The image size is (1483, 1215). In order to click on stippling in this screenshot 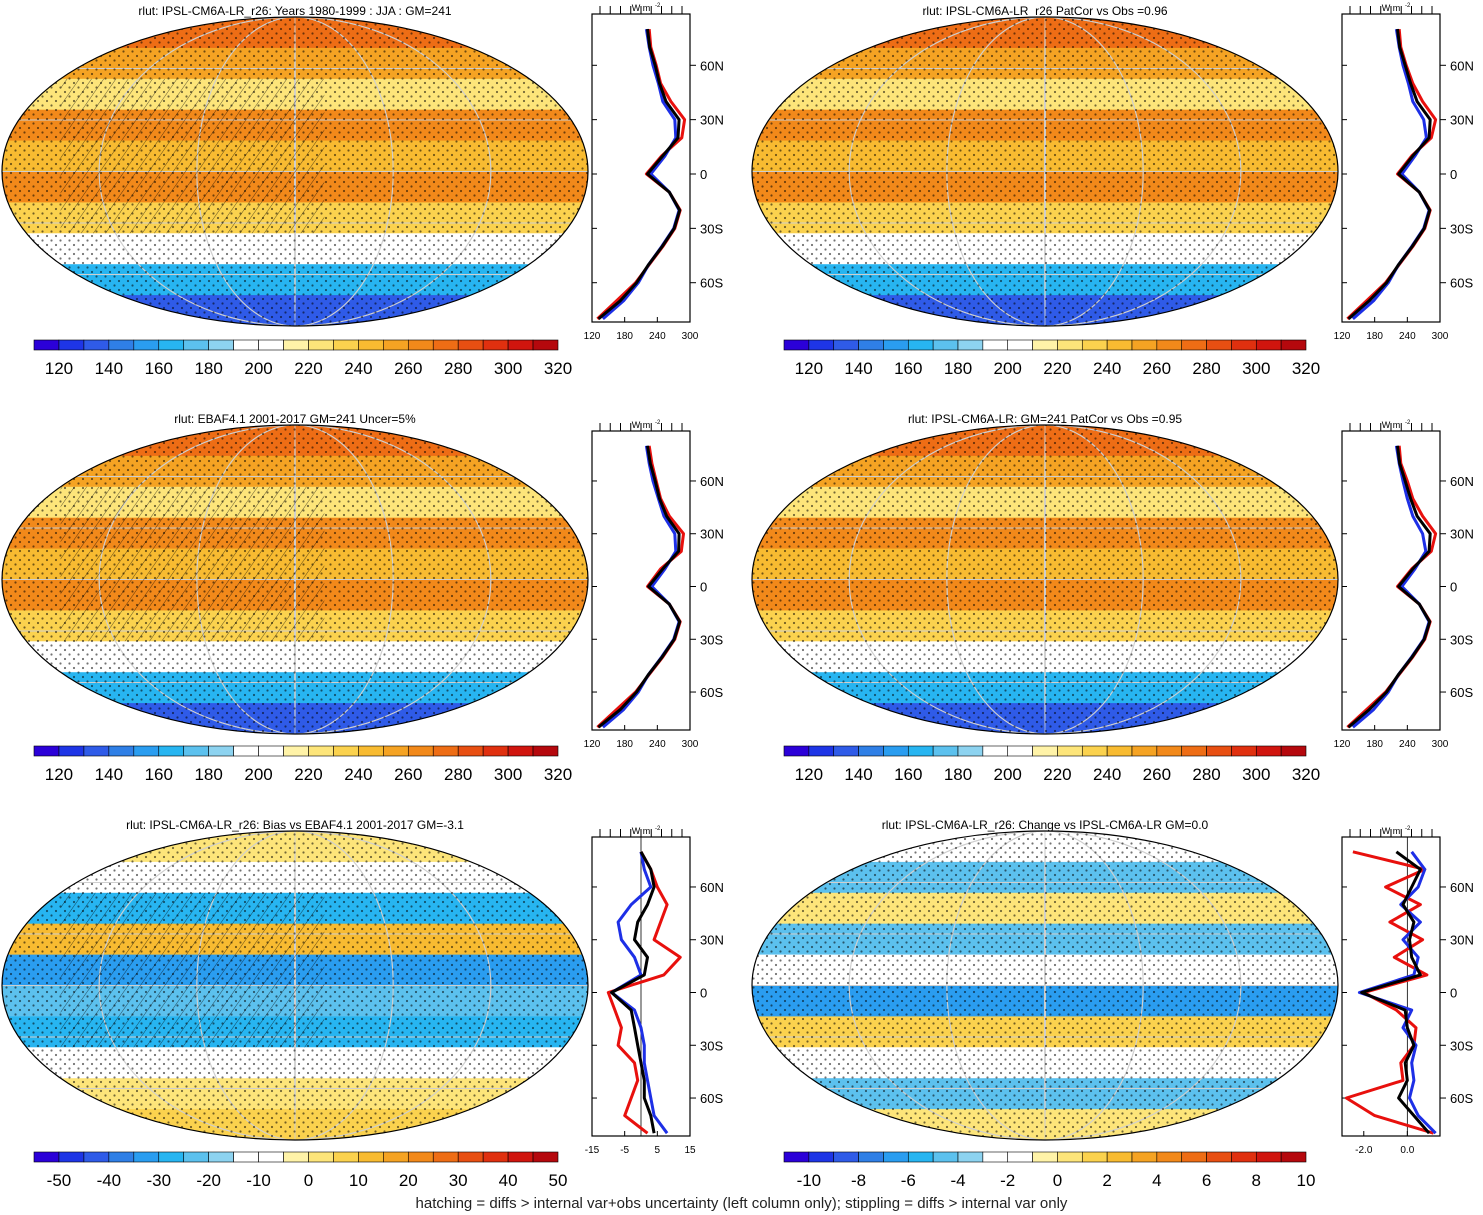, I will do `click(1045, 171)`.